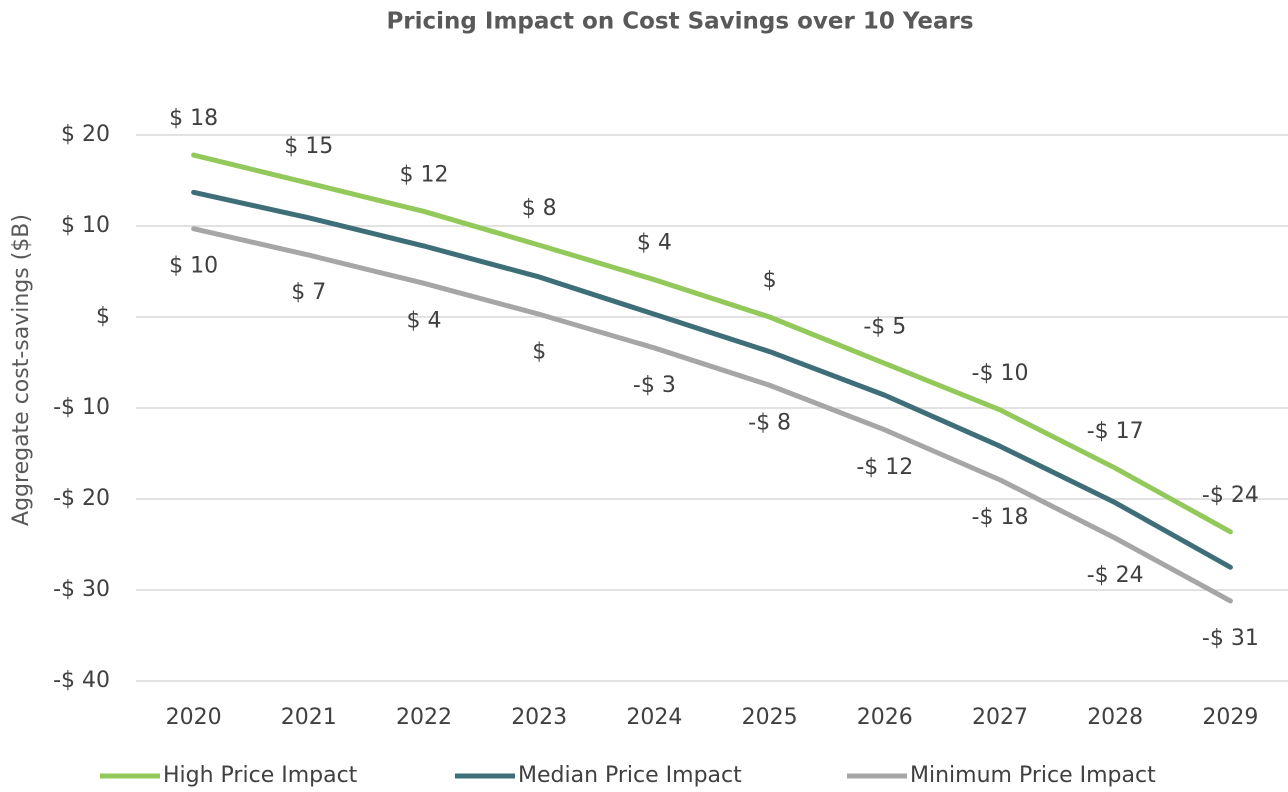  I want to click on data-label: -$ 5, so click(884, 326).